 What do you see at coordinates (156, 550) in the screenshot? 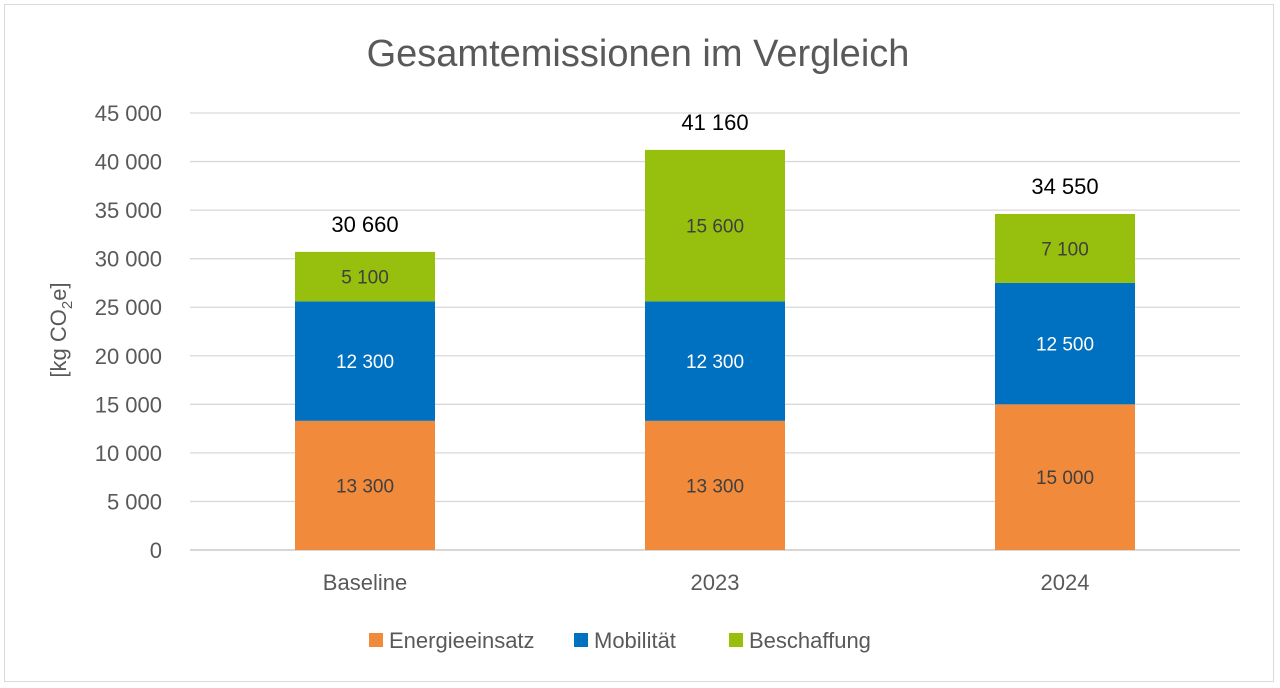
I see `y-tick-label: 0` at bounding box center [156, 550].